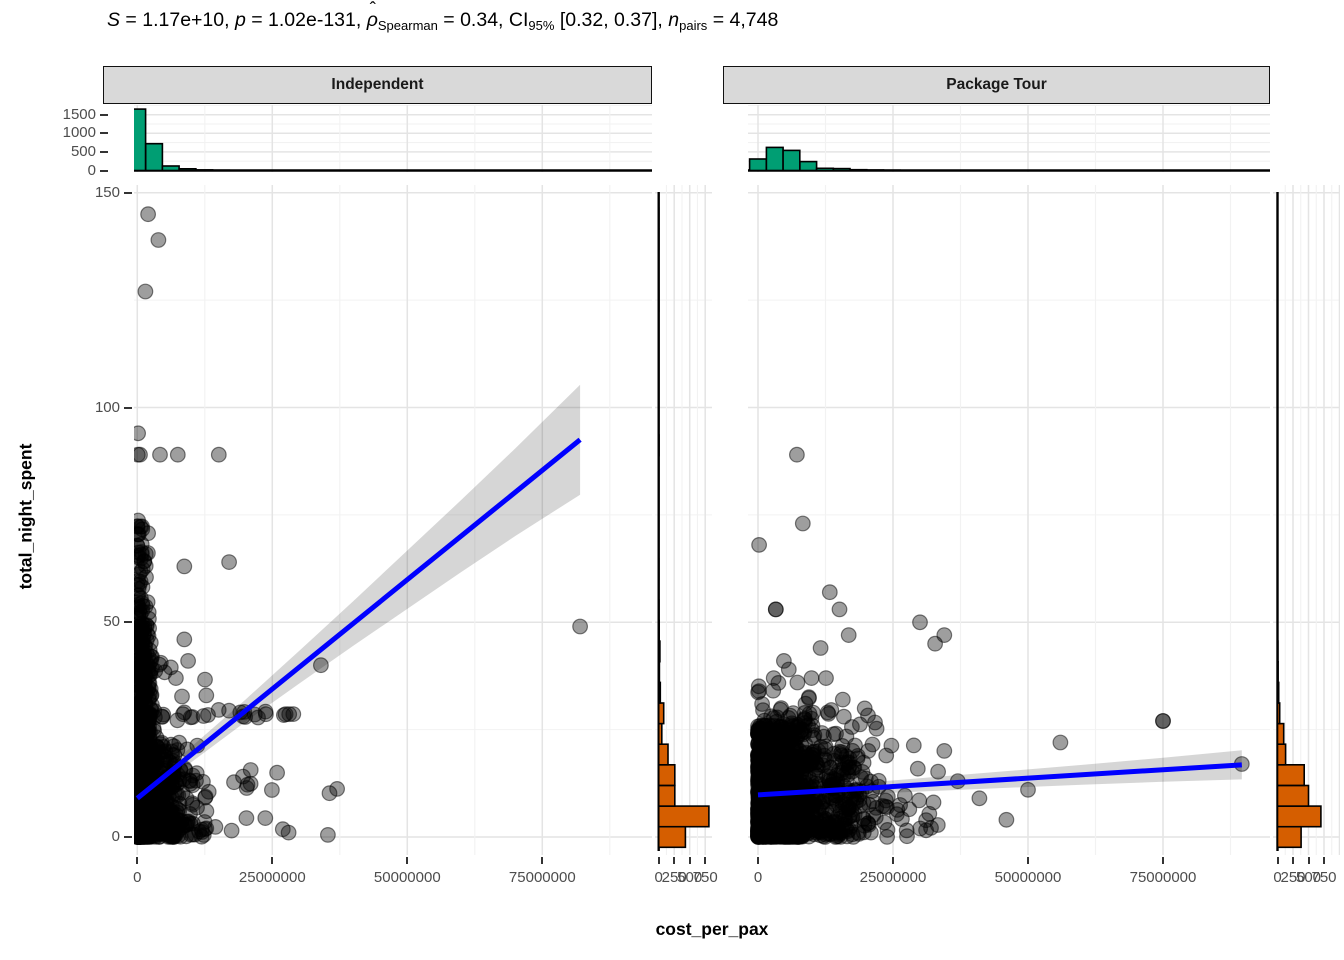 This screenshot has width=1344, height=960. What do you see at coordinates (743, 20) in the screenshot?
I see `stats-title-segment: = 4,748` at bounding box center [743, 20].